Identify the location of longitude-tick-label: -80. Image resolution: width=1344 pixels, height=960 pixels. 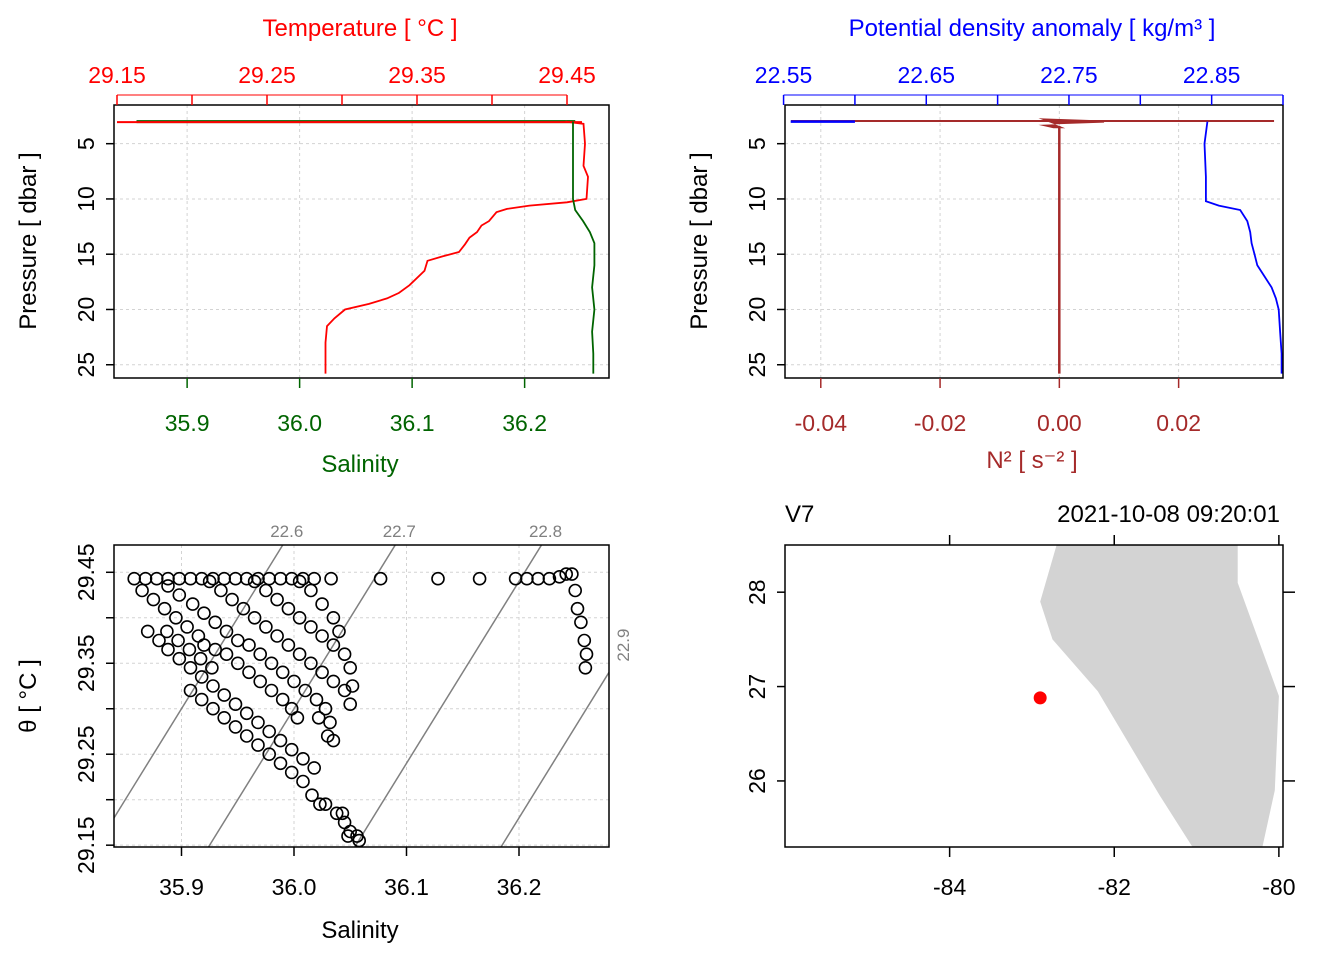
(1278, 887).